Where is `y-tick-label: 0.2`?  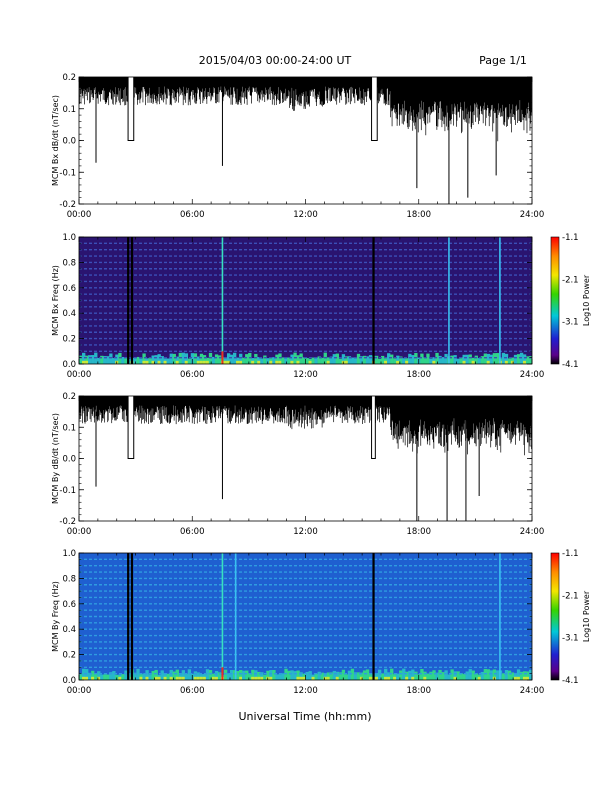
y-tick-label: 0.2 is located at coordinates (69, 397).